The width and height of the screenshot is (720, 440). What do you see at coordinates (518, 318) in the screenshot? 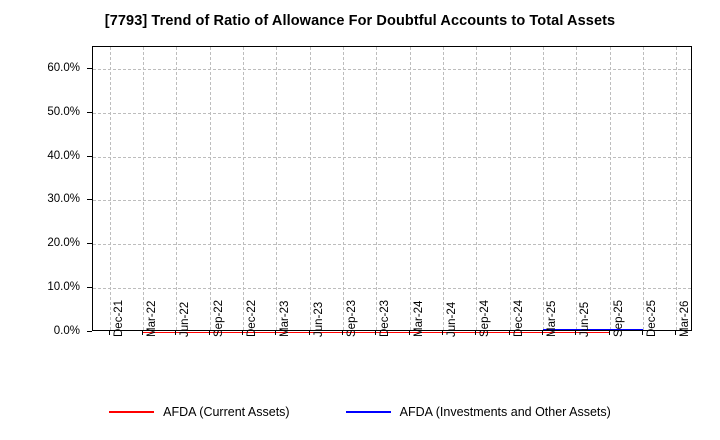
I see `x-tick-label: Dec-24` at bounding box center [518, 318].